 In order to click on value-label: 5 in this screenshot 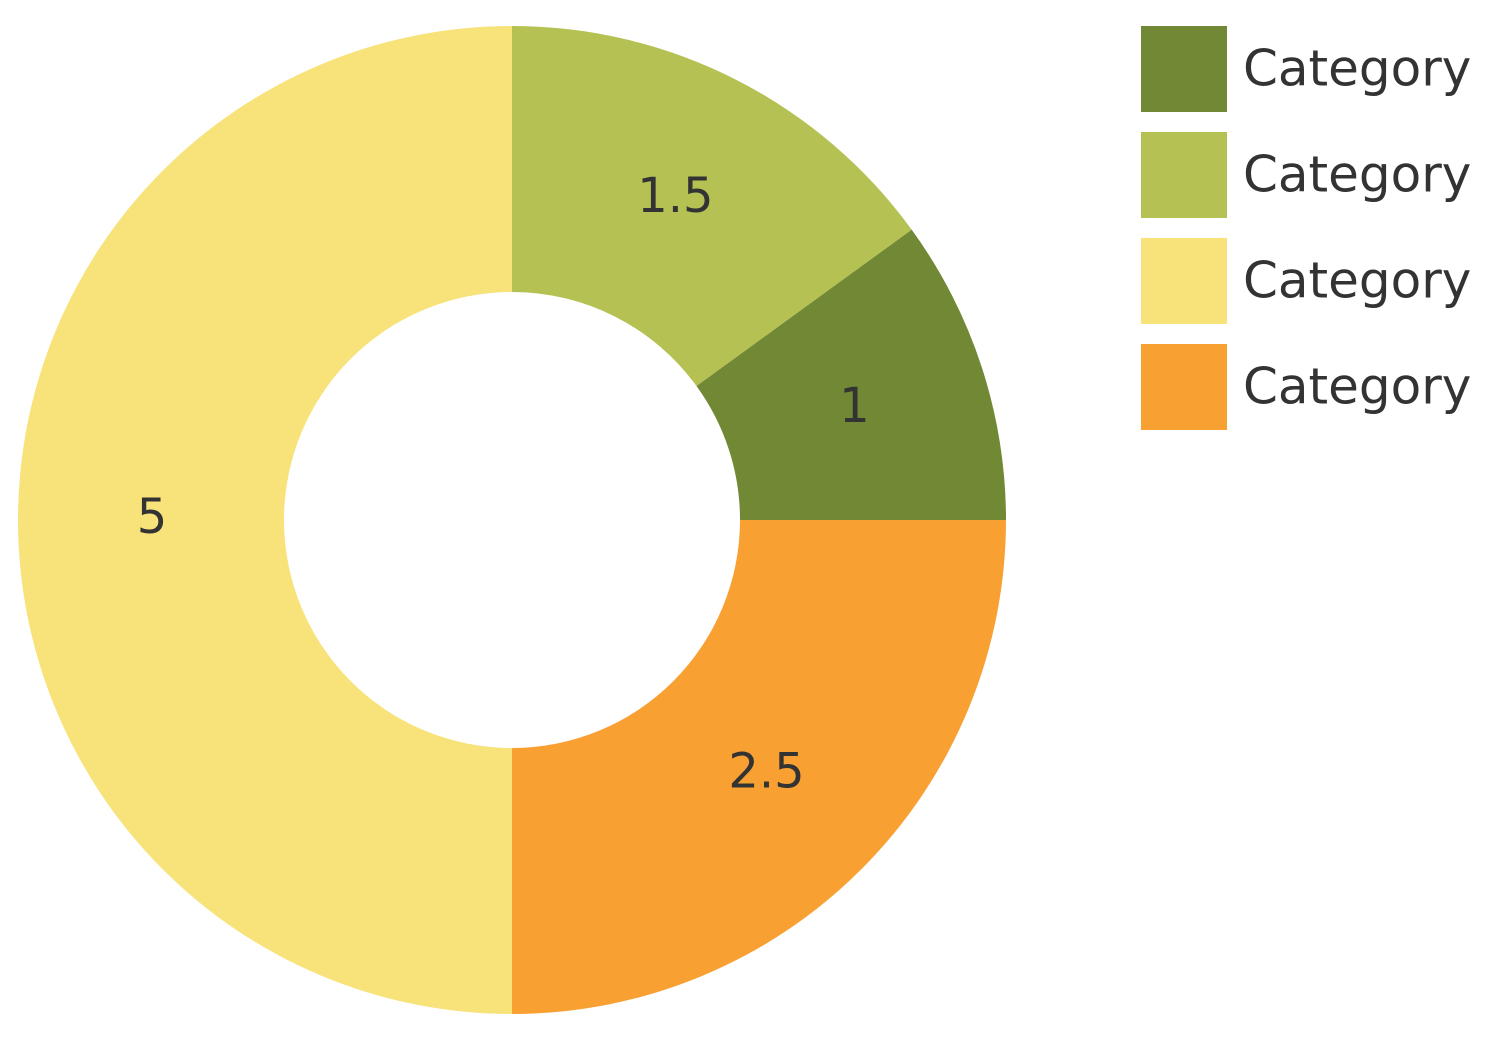, I will do `click(152, 517)`.